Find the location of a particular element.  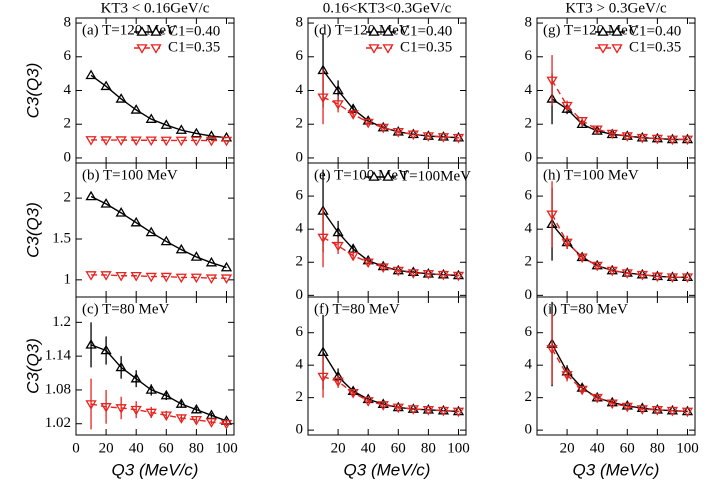

y-tick-label: 1.2 is located at coordinates (61, 322).